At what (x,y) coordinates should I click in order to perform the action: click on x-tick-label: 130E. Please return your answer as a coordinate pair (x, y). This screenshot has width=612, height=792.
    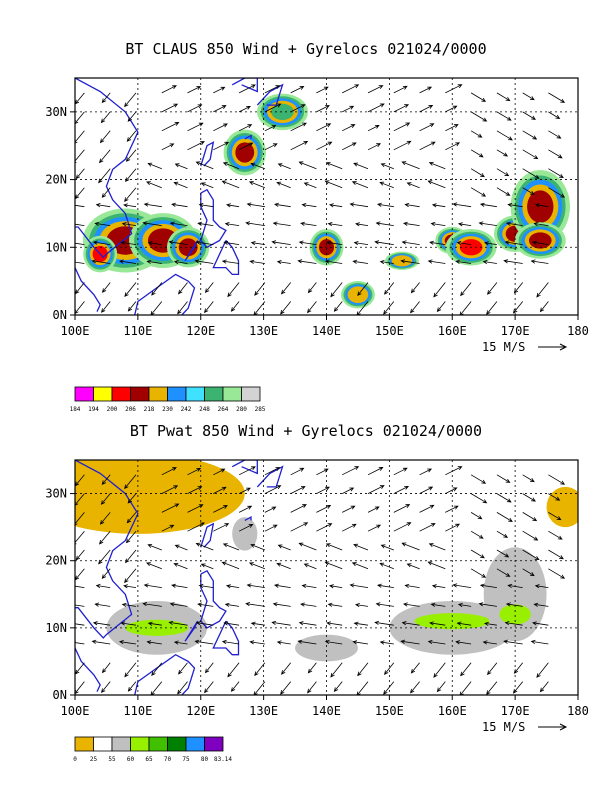
    Looking at the image, I should click on (263, 711).